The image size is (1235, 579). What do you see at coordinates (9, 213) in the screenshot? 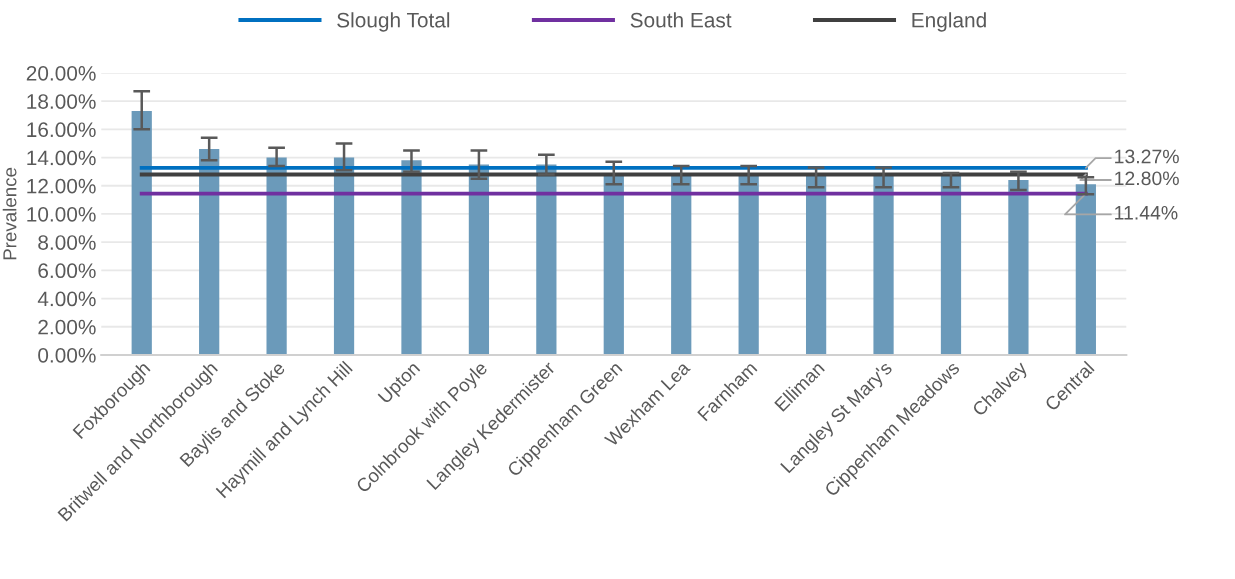
I see `y-axis-title: Prevalence` at bounding box center [9, 213].